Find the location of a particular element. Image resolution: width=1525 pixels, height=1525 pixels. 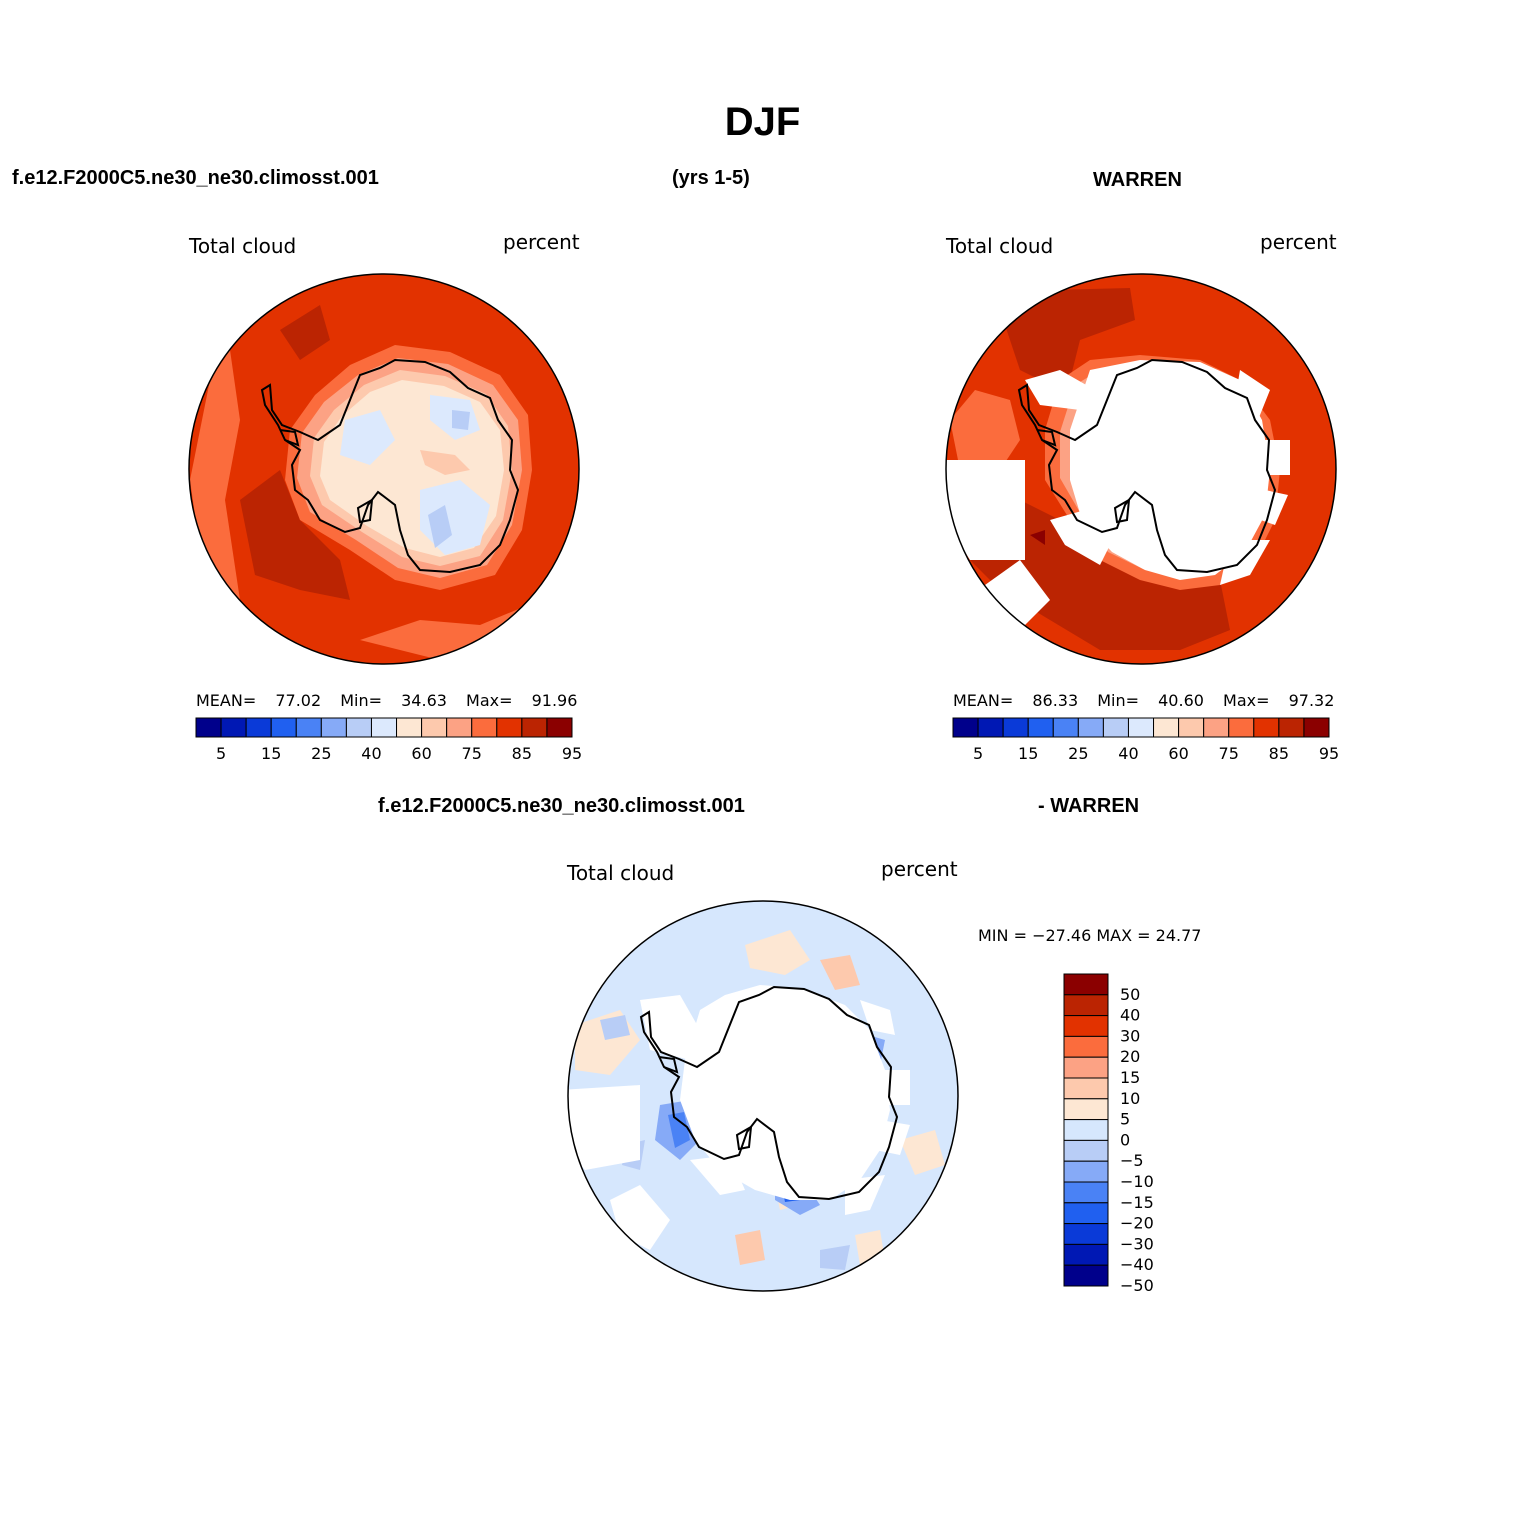

panel2-colorbar-tick-label: 85 is located at coordinates (1279, 753).